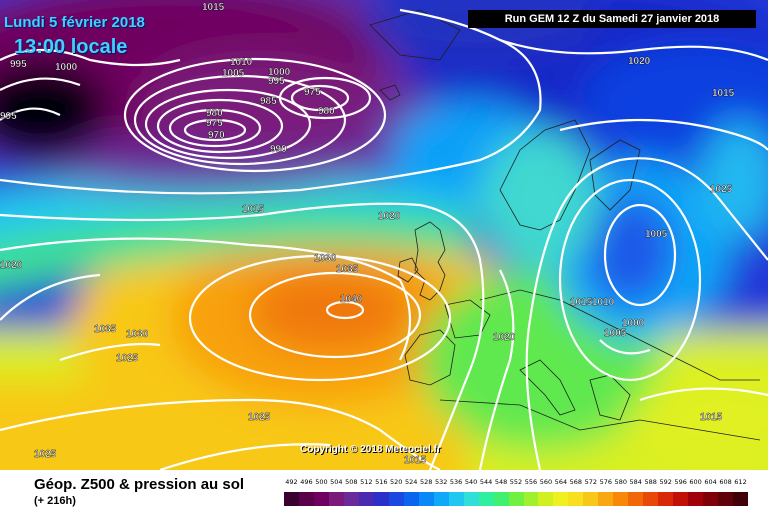  Describe the element at coordinates (74, 22) in the screenshot. I see `forecast-date: Lundi 5 février 2018` at that location.